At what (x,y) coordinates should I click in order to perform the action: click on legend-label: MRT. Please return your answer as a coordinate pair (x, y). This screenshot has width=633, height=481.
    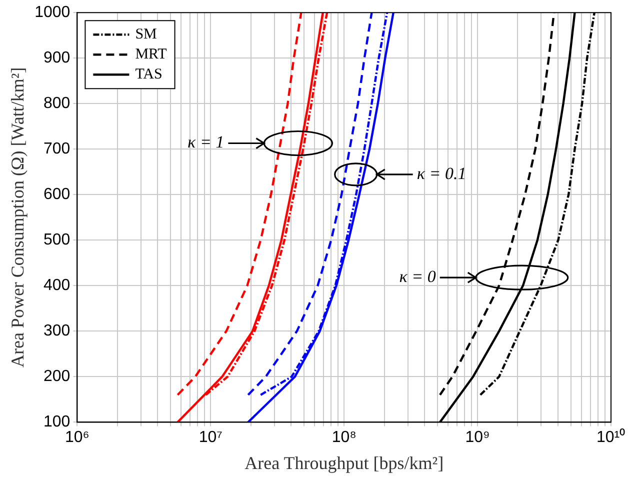
    Looking at the image, I should click on (151, 54).